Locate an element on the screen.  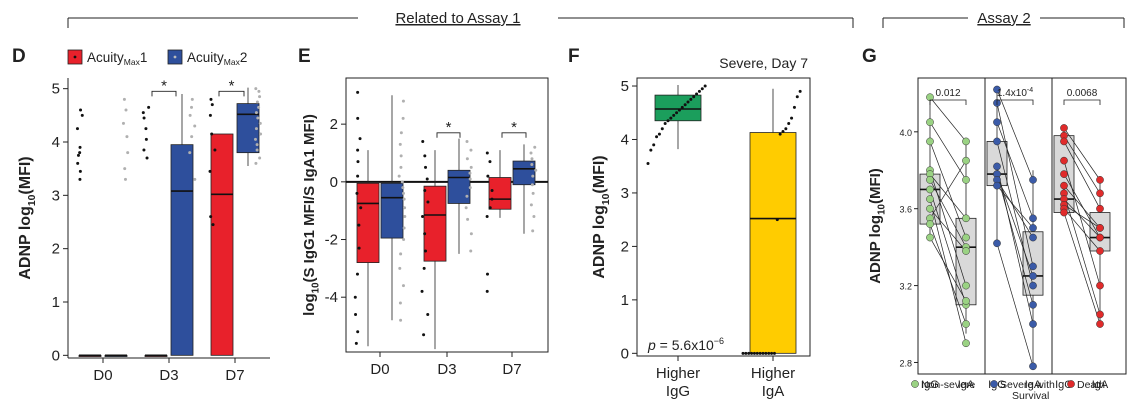
x-tick-label: IgA is located at coordinates (1033, 385).